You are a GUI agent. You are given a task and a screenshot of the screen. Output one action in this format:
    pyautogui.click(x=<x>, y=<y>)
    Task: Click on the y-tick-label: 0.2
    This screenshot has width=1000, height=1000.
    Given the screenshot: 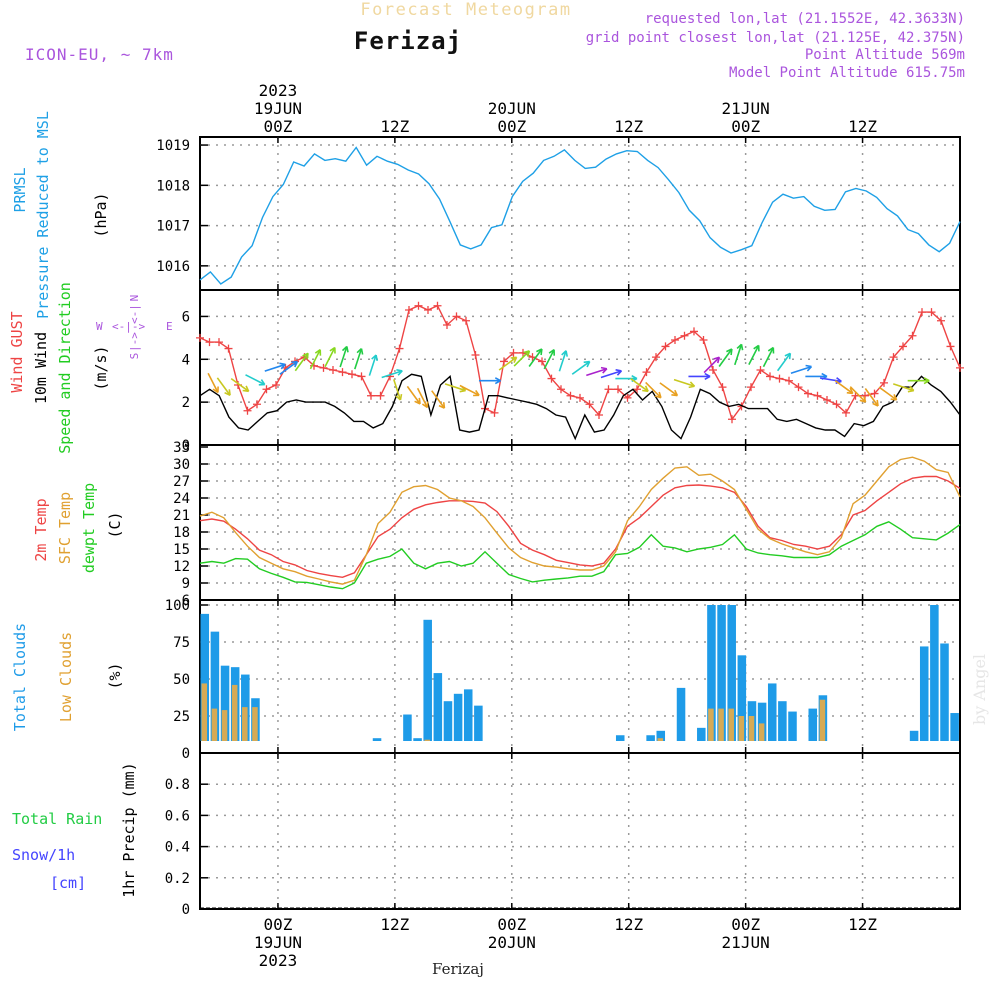 What is the action you would take?
    pyautogui.click(x=177, y=879)
    